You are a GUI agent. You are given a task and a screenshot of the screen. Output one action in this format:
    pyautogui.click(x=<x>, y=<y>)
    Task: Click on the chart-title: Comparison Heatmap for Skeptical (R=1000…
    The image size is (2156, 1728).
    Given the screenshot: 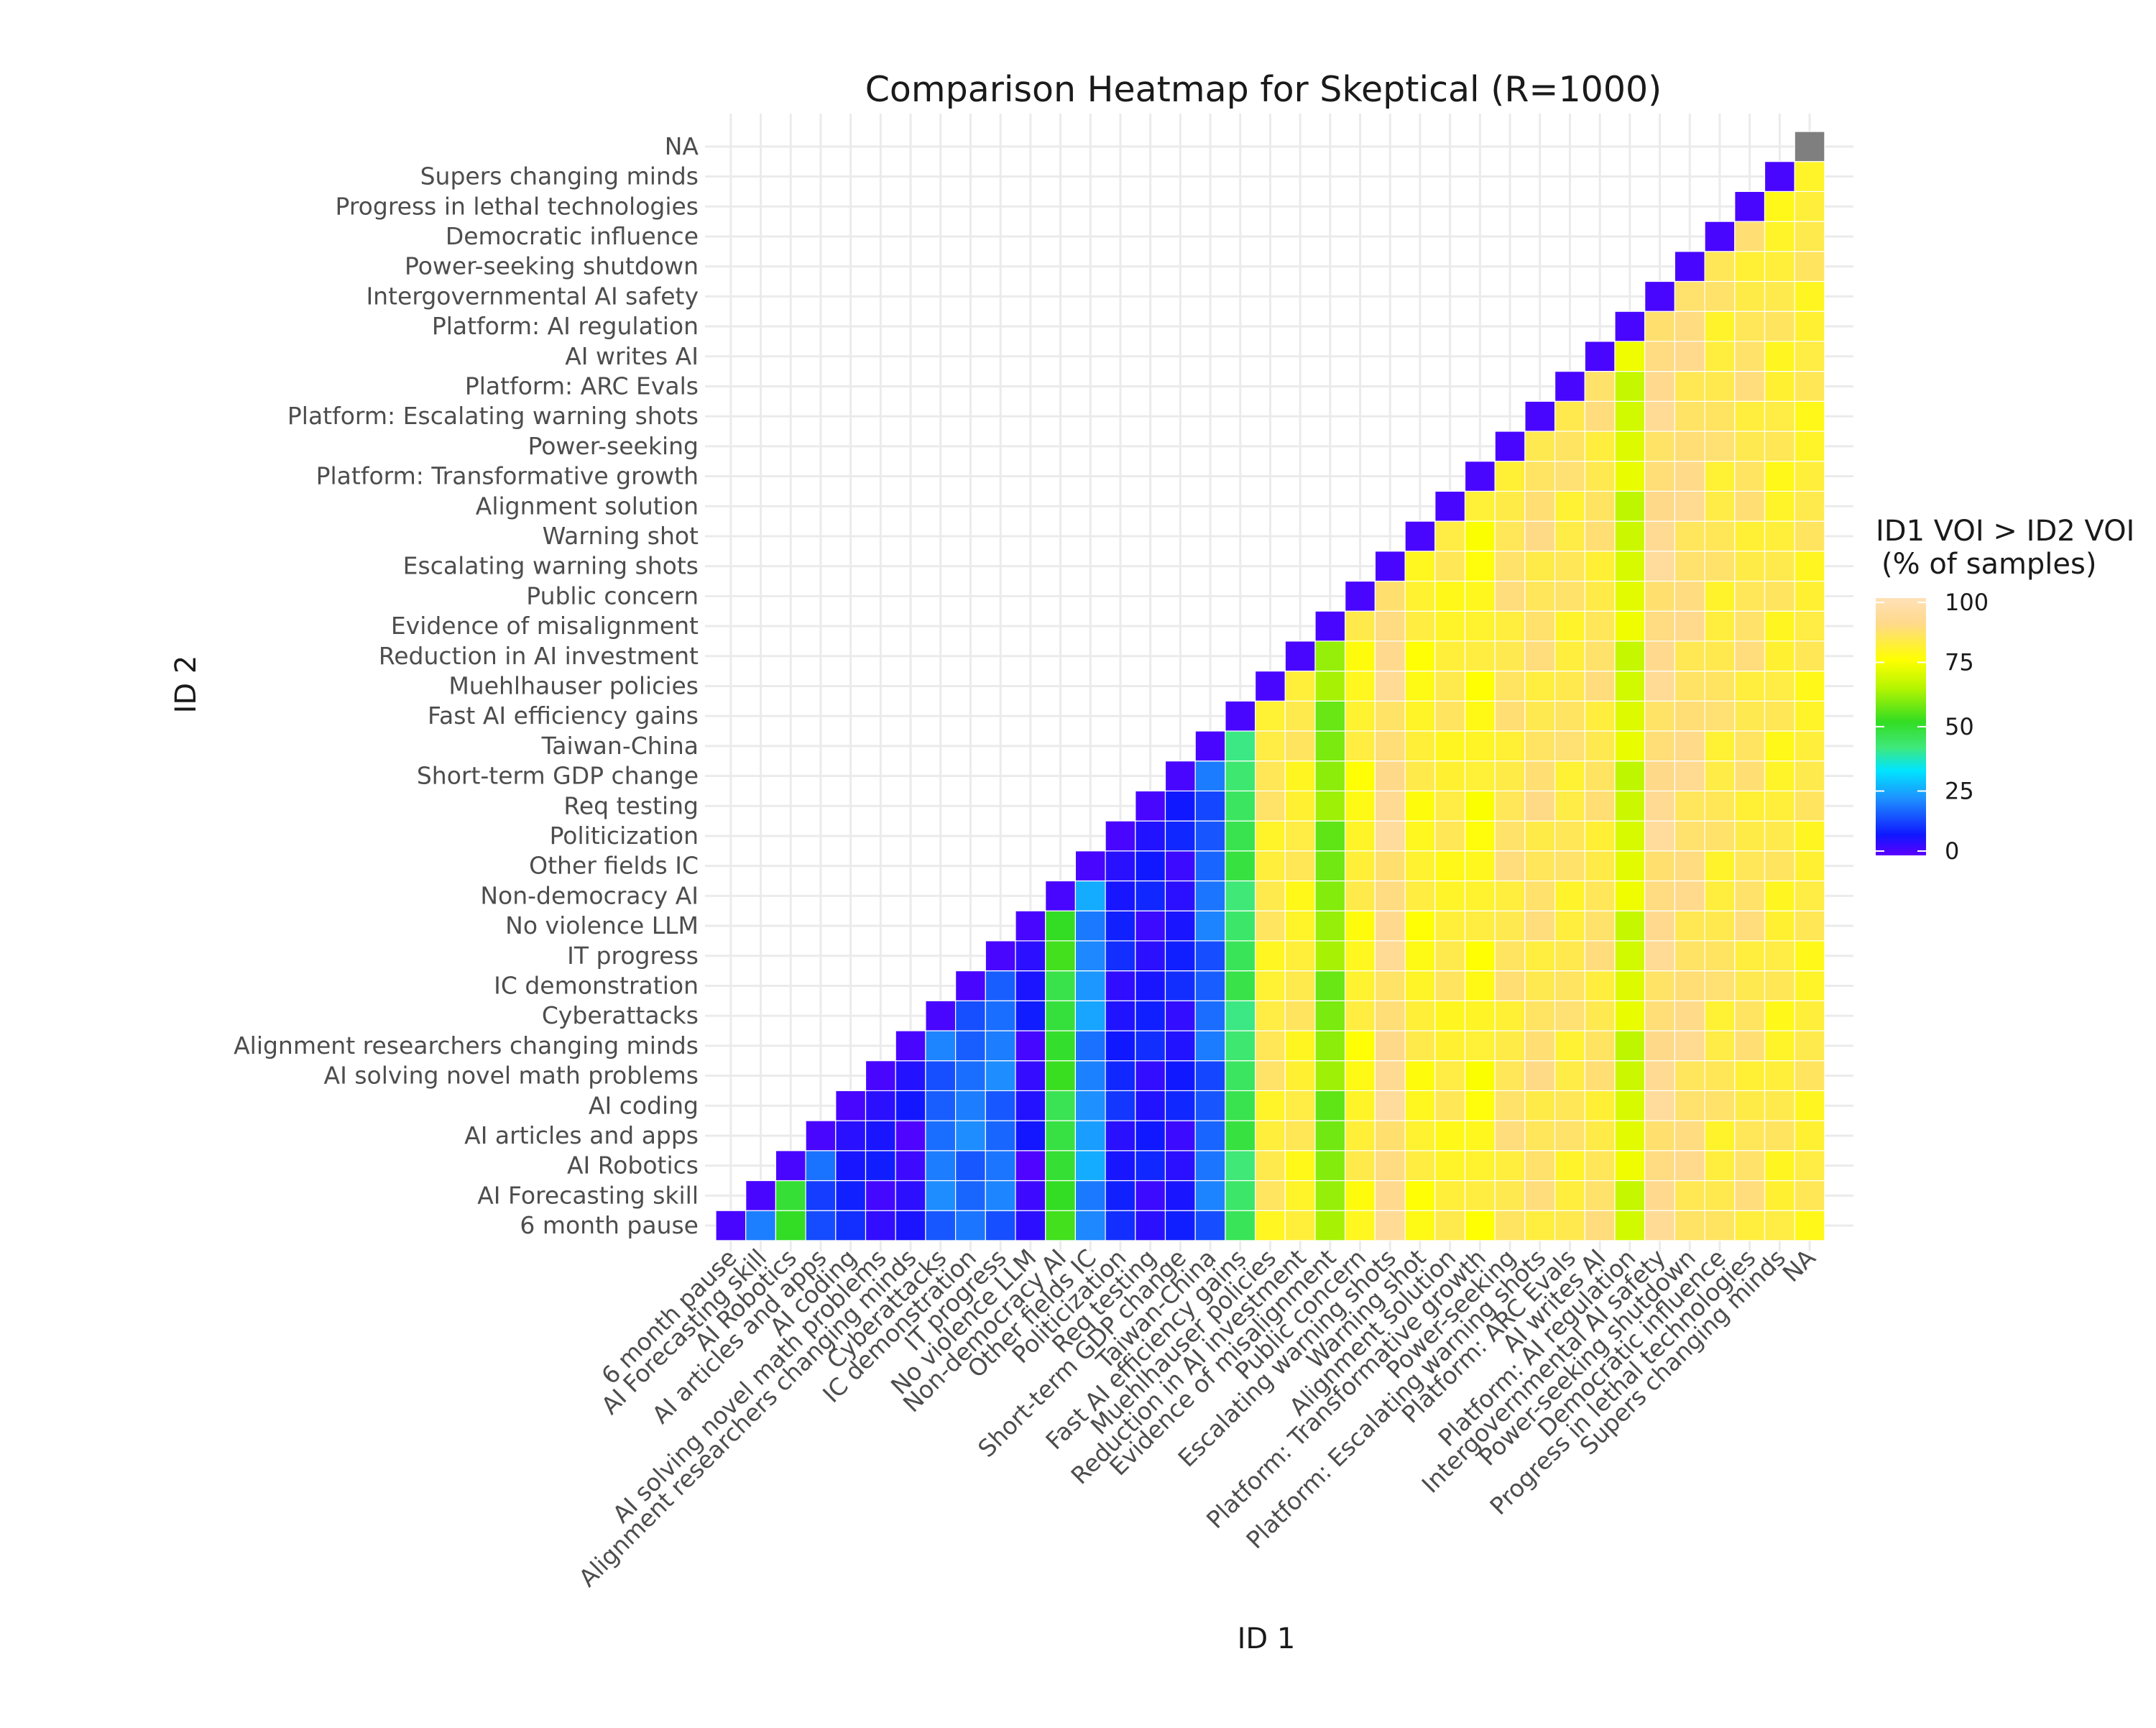 What is the action you would take?
    pyautogui.click(x=1263, y=89)
    